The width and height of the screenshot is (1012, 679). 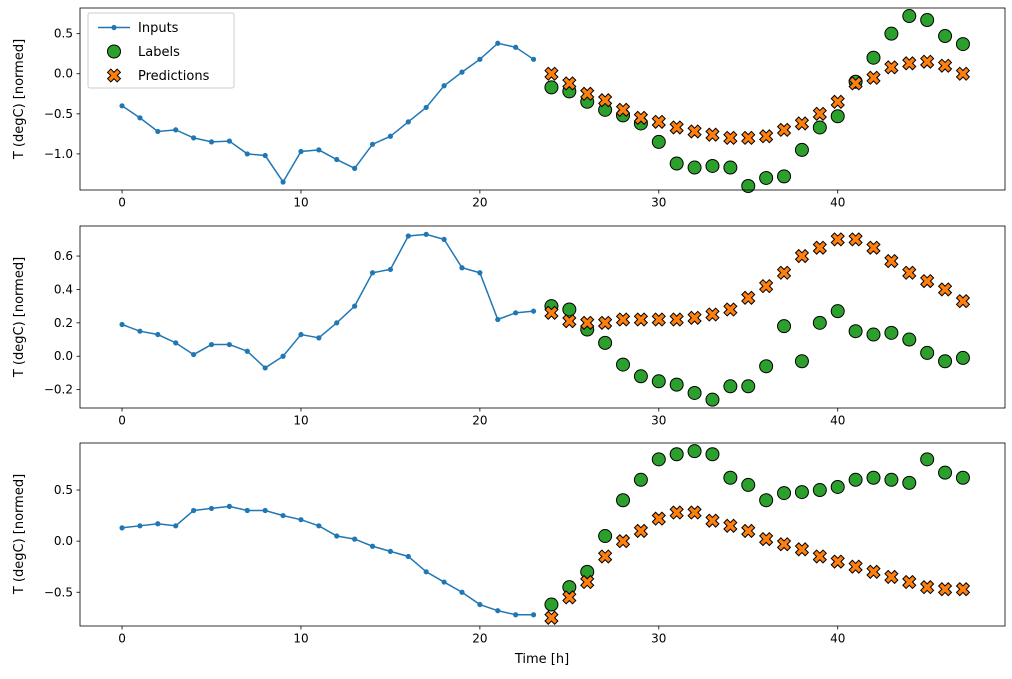 I want to click on series-predictions, so click(x=757, y=281).